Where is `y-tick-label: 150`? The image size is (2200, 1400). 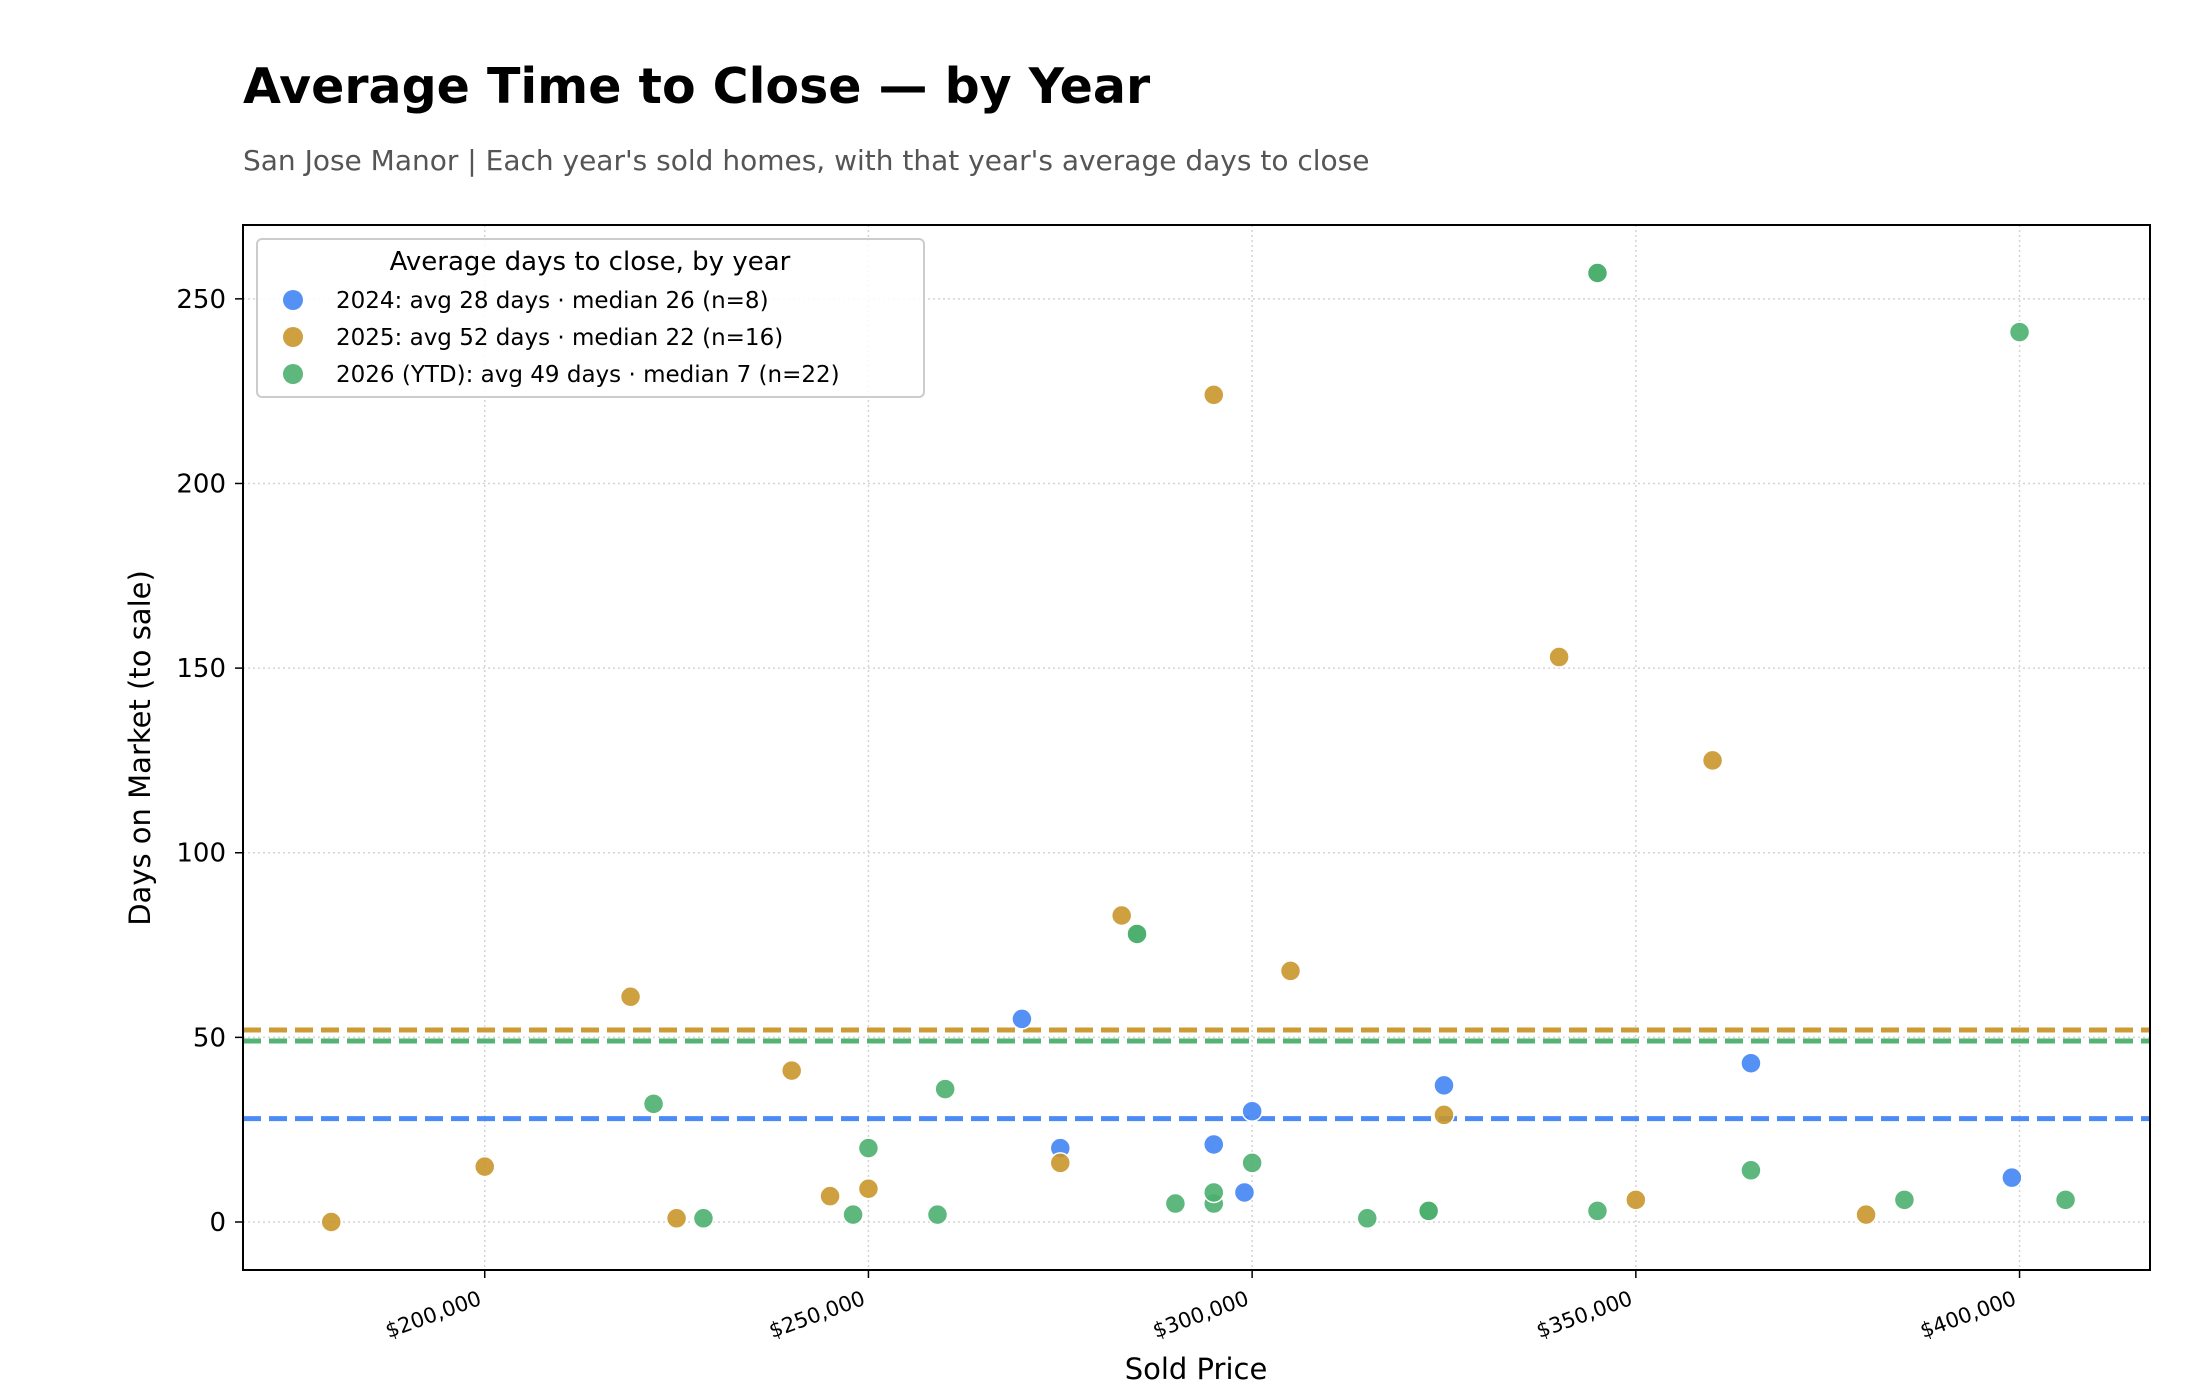 y-tick-label: 150 is located at coordinates (201, 669).